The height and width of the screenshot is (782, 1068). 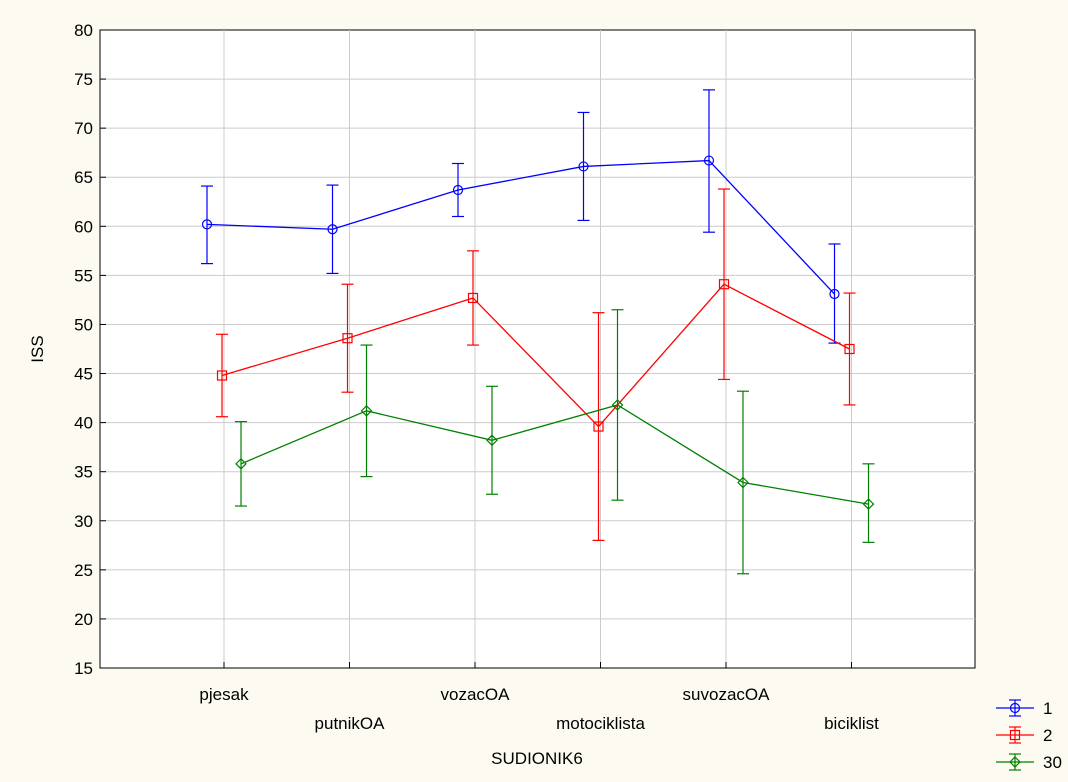 I want to click on x-tick-label: motociklista, so click(x=600, y=723).